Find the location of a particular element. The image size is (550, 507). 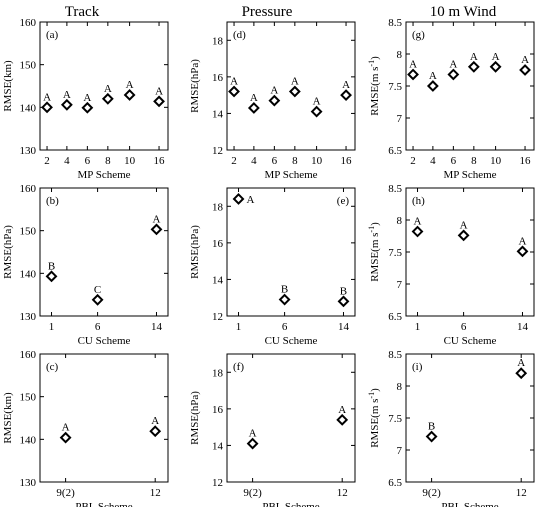

y-tick-label: 8 is located at coordinates (400, 55).